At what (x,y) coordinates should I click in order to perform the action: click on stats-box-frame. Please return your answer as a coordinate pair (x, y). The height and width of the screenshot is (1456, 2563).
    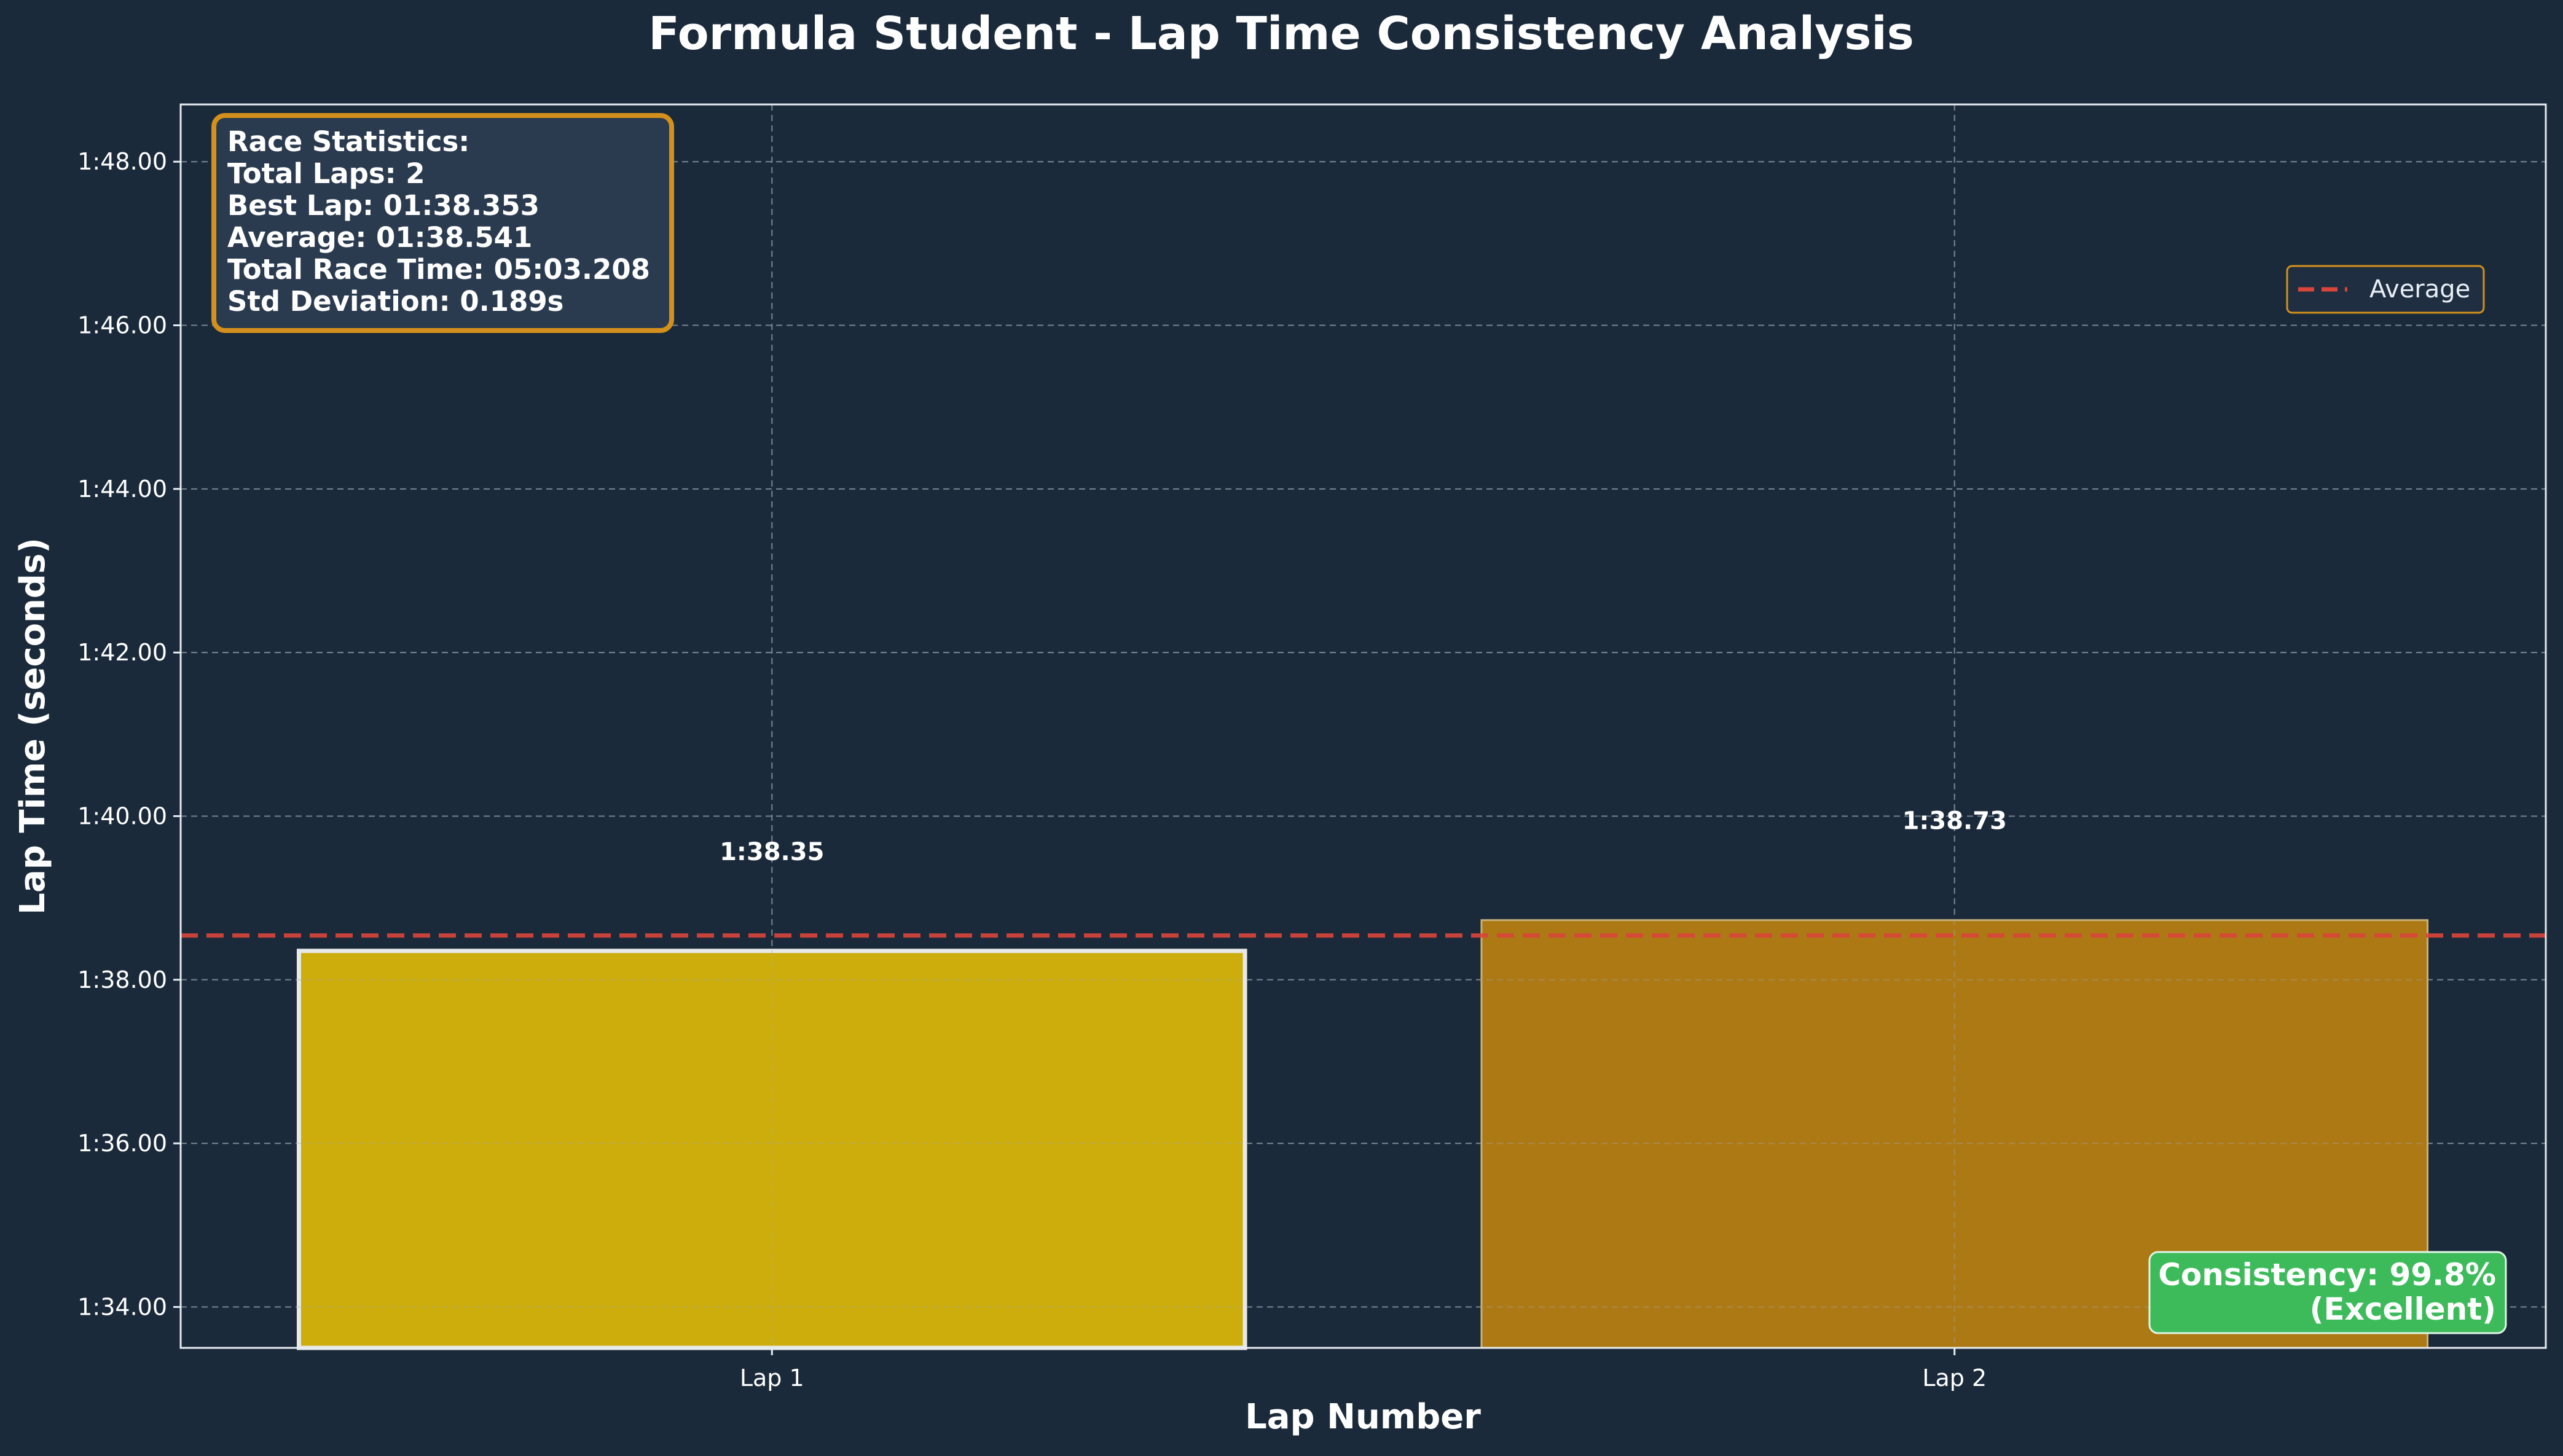
    Looking at the image, I should click on (443, 223).